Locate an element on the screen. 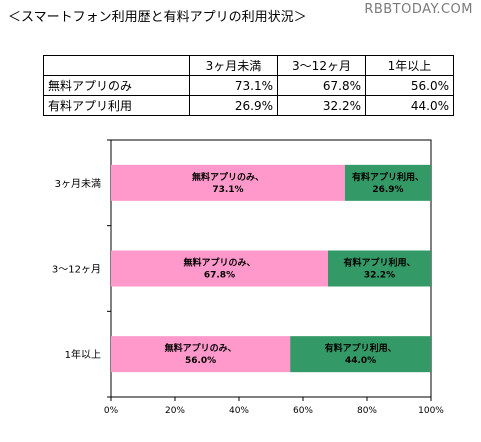  table-cell: 44.0% is located at coordinates (409, 105).